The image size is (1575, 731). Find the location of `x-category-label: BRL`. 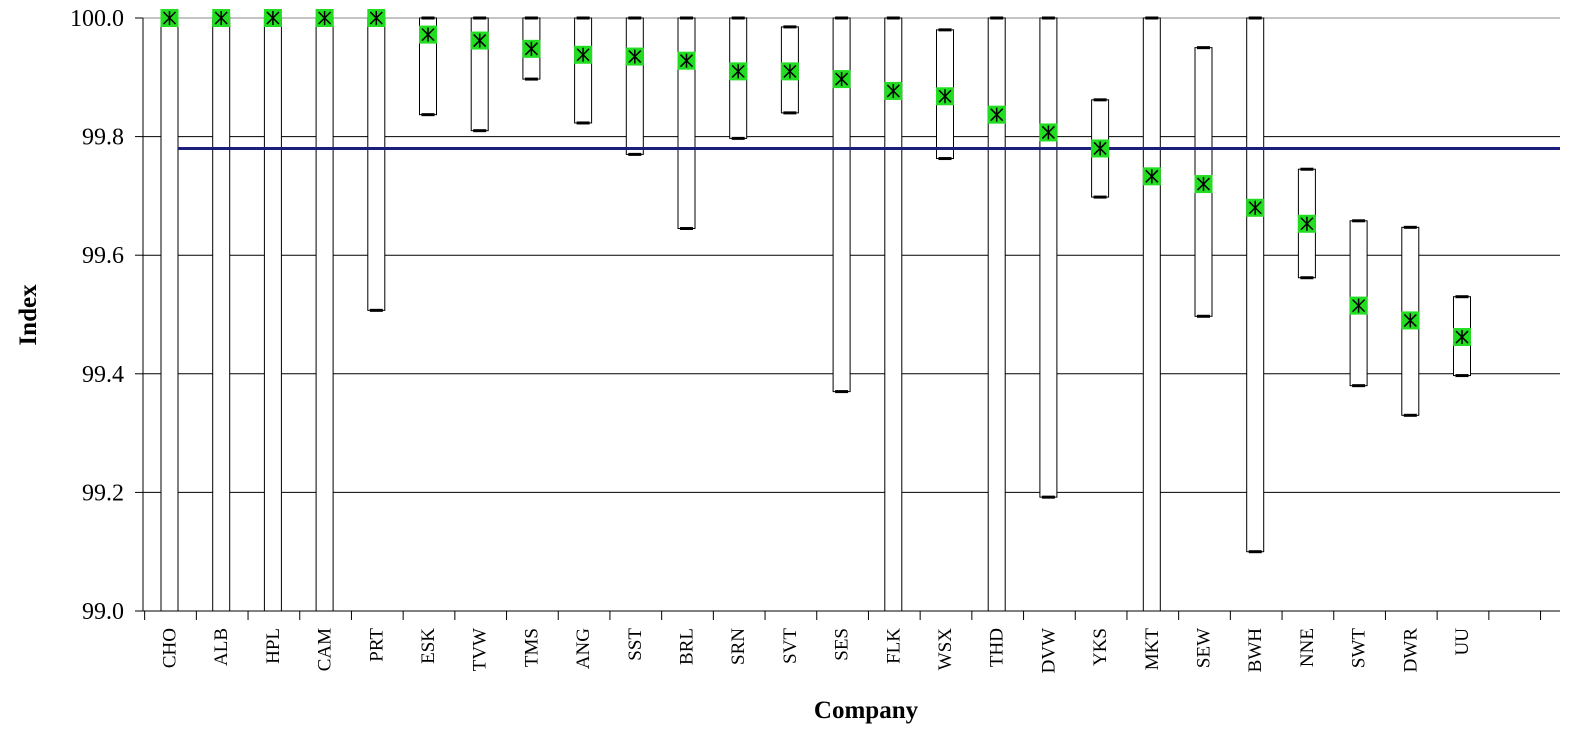

x-category-label: BRL is located at coordinates (687, 646).